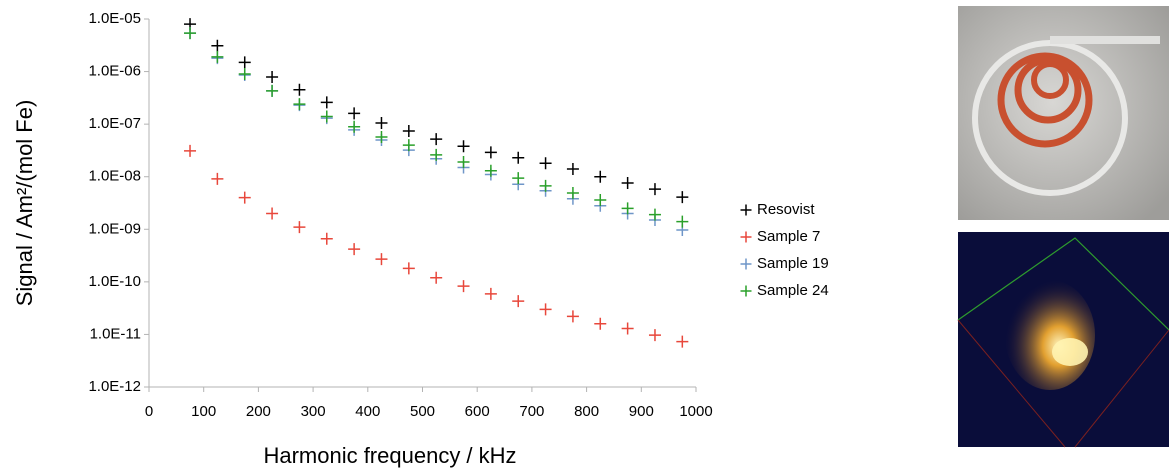 This screenshot has height=471, width=1169. What do you see at coordinates (258, 411) in the screenshot?
I see `x-tick-label: 200` at bounding box center [258, 411].